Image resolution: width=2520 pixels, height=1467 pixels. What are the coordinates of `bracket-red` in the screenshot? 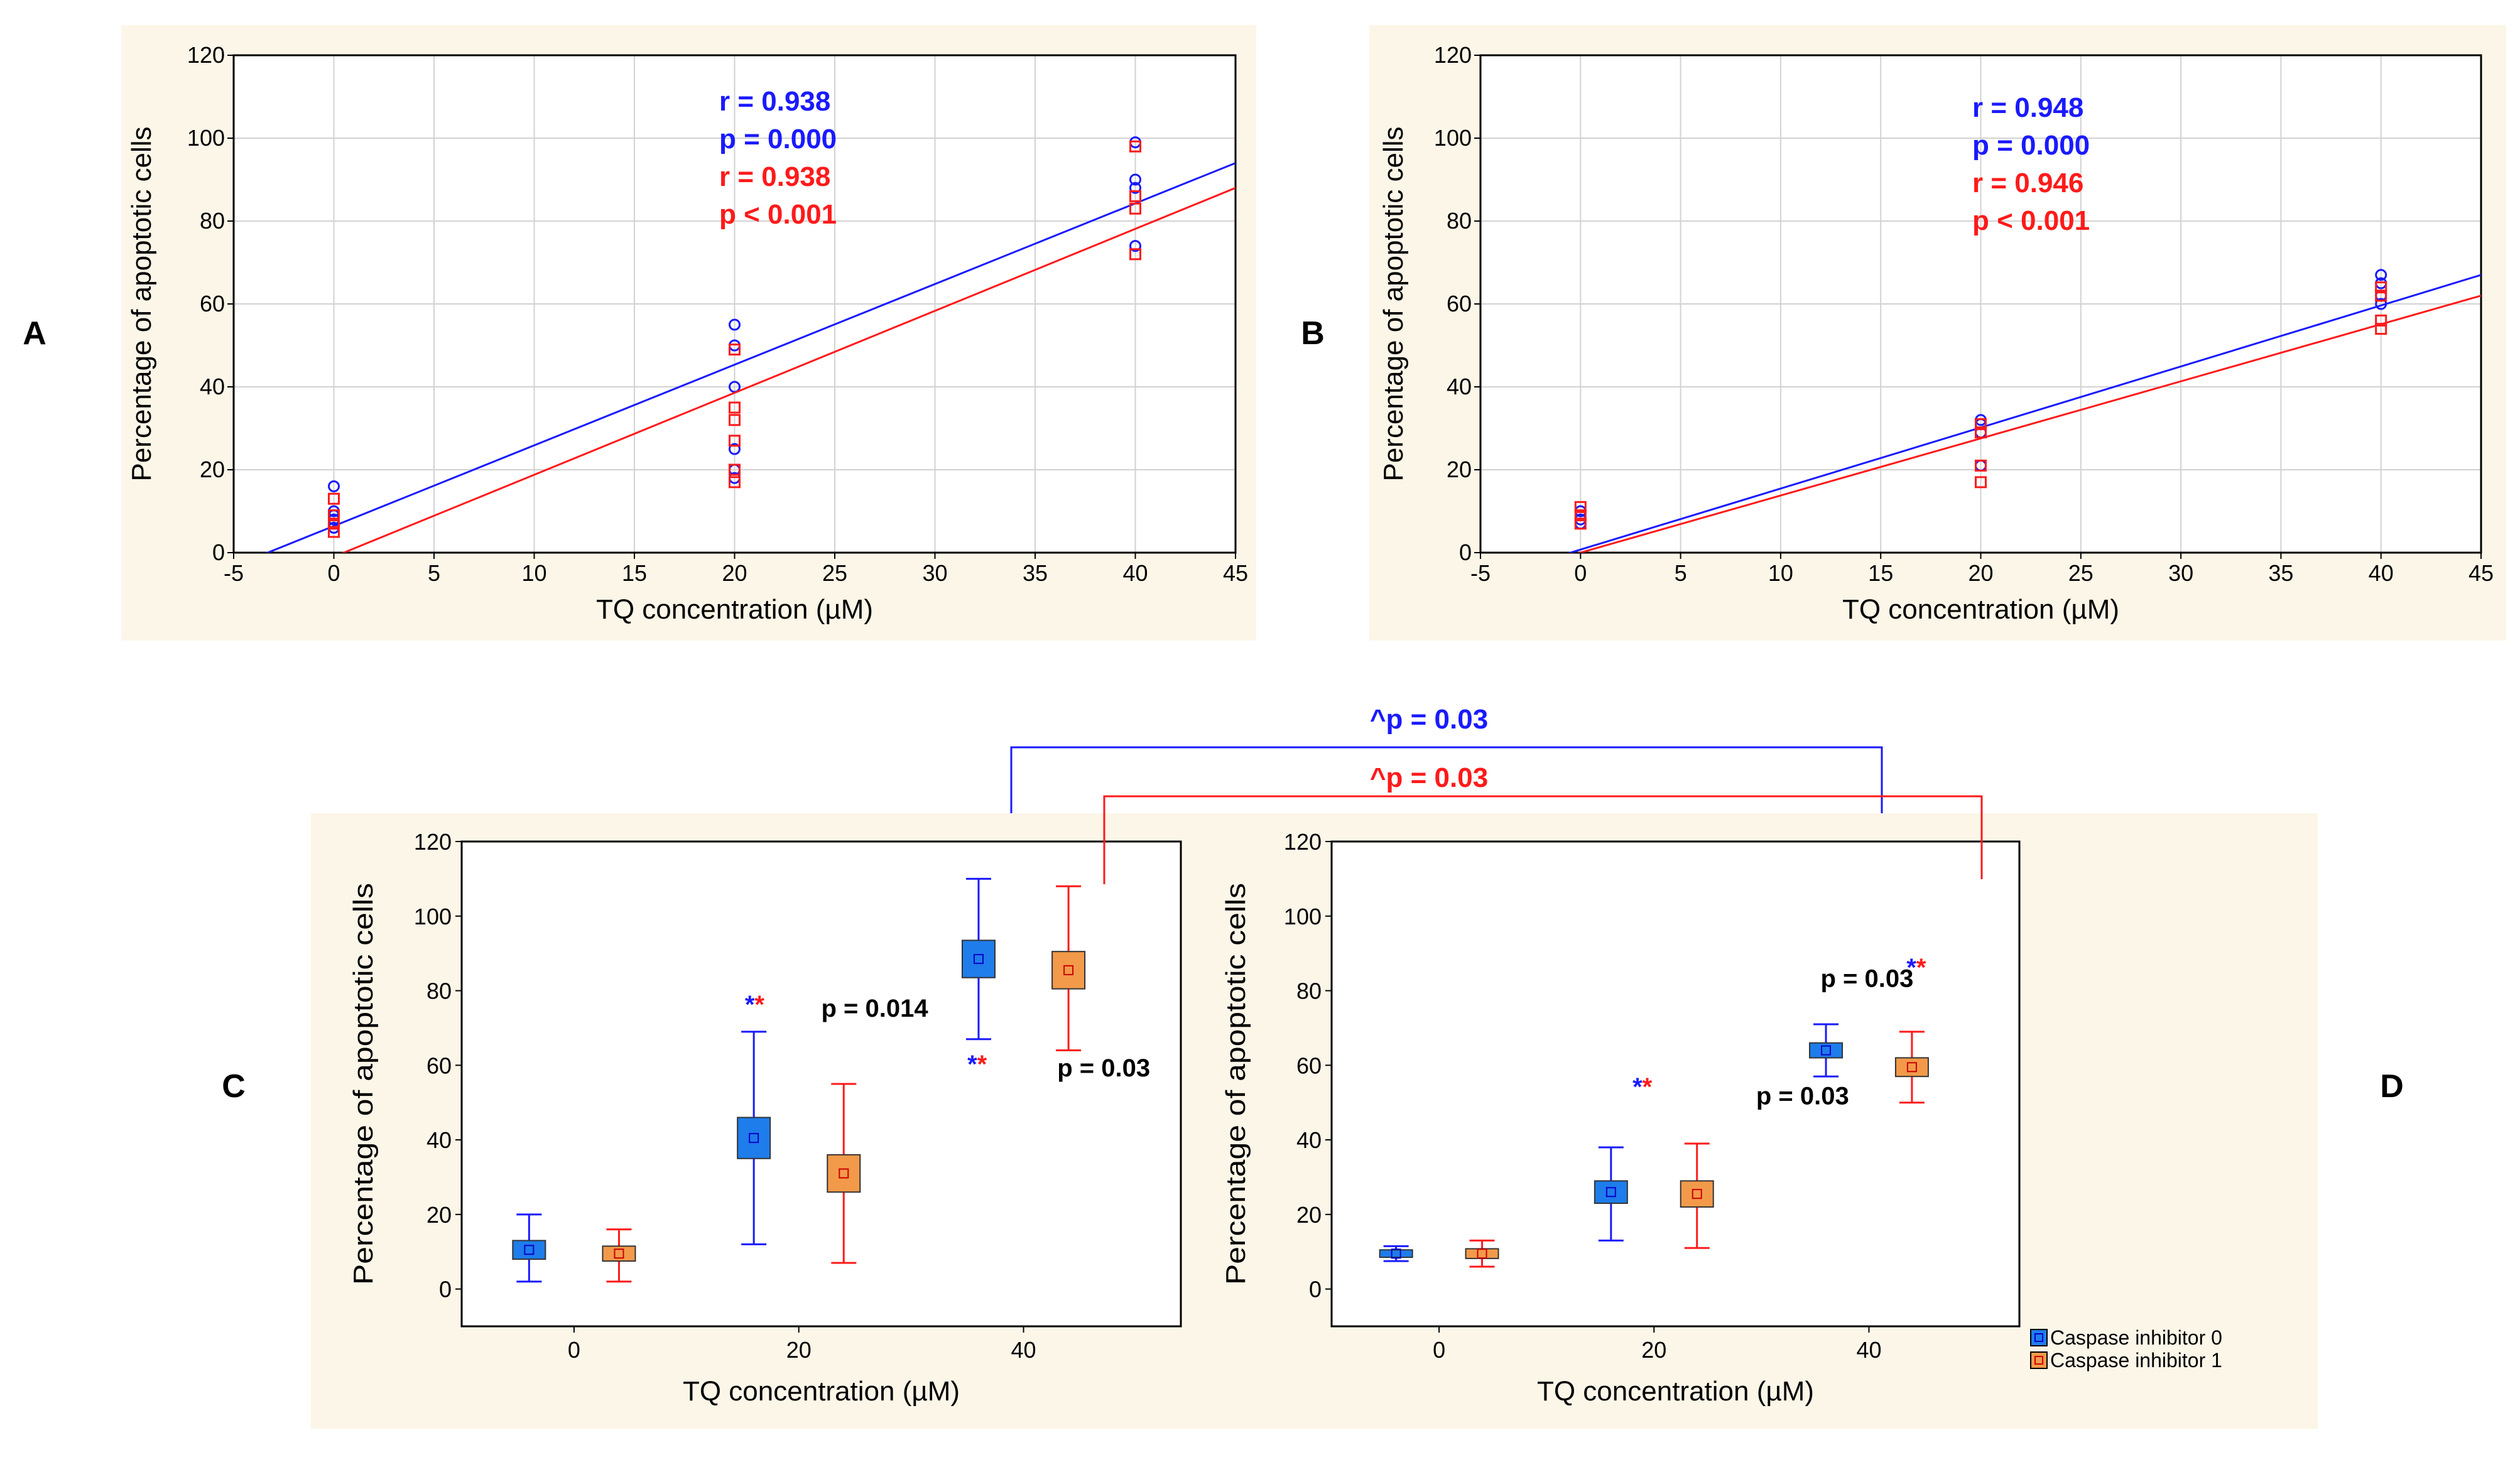 It's located at (1543, 839).